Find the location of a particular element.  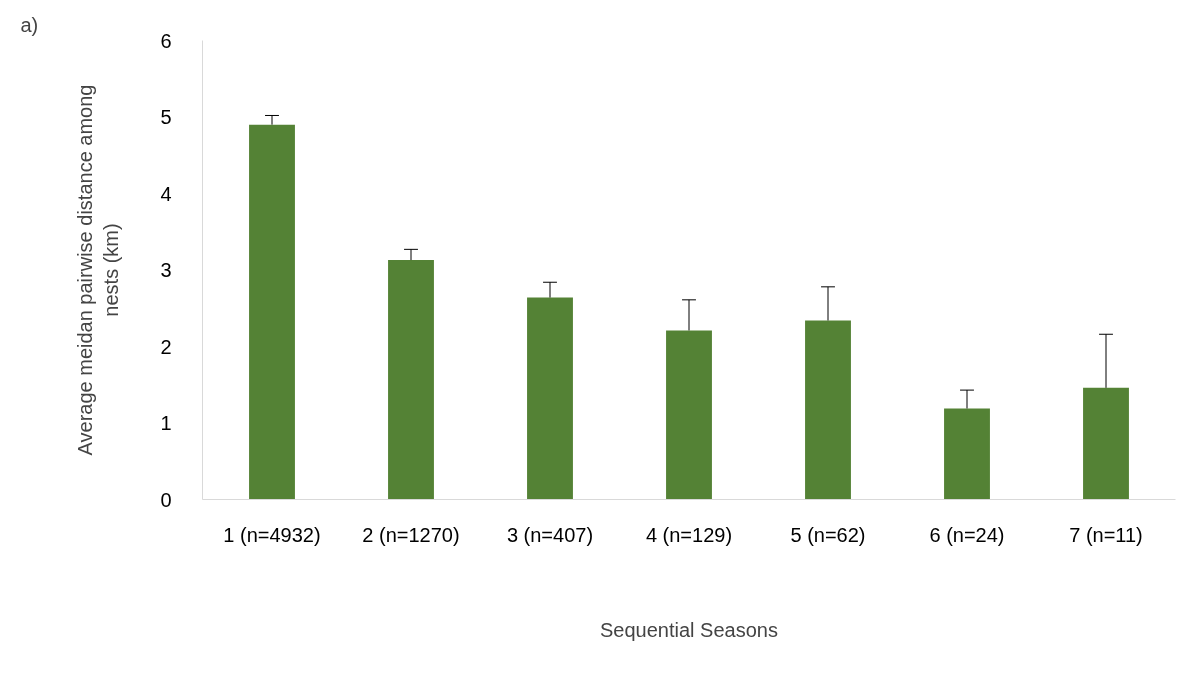

x-axis-title: Sequential Seasons is located at coordinates (689, 629).